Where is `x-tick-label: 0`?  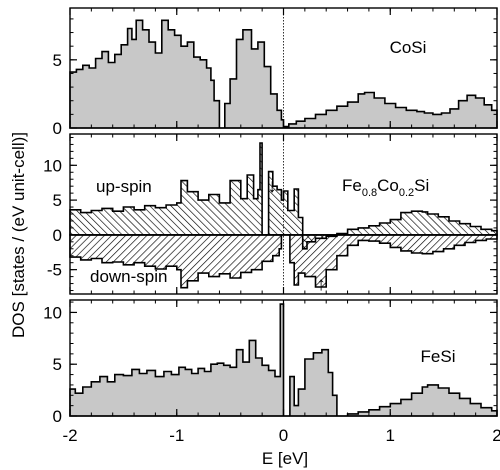 x-tick-label: 0 is located at coordinates (283, 435).